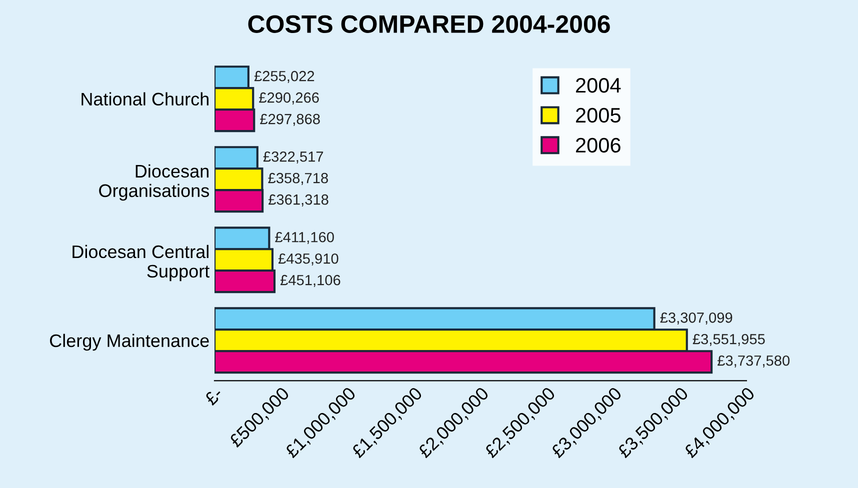 This screenshot has width=858, height=488. I want to click on data-label: £255,022, so click(284, 76).